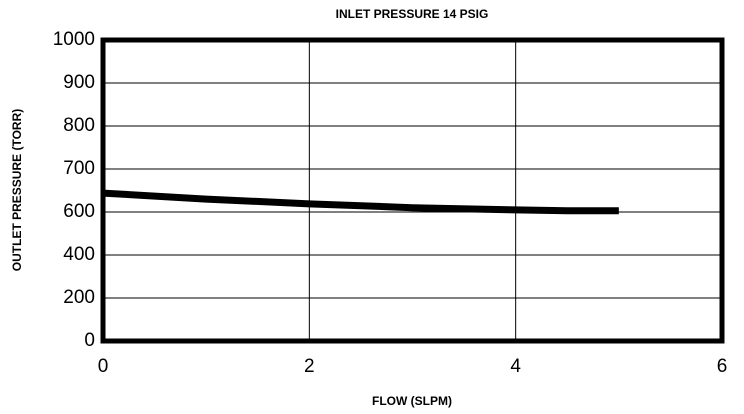  What do you see at coordinates (309, 366) in the screenshot?
I see `x-tick-label: 2` at bounding box center [309, 366].